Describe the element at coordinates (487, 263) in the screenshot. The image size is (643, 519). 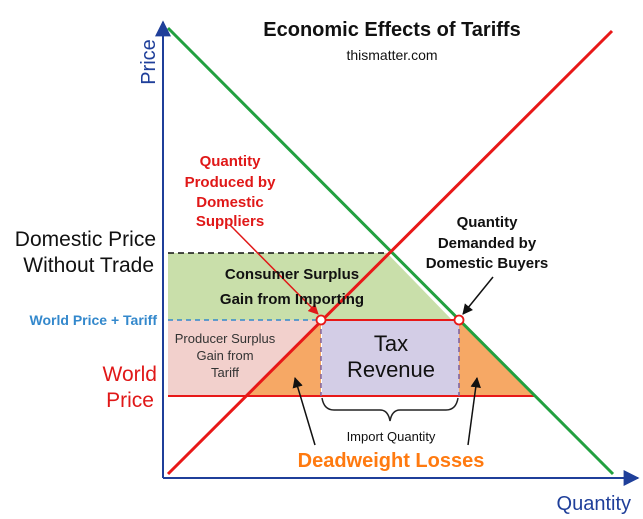
I see `qty-demanded-line-3: Domestic Buyers` at that location.